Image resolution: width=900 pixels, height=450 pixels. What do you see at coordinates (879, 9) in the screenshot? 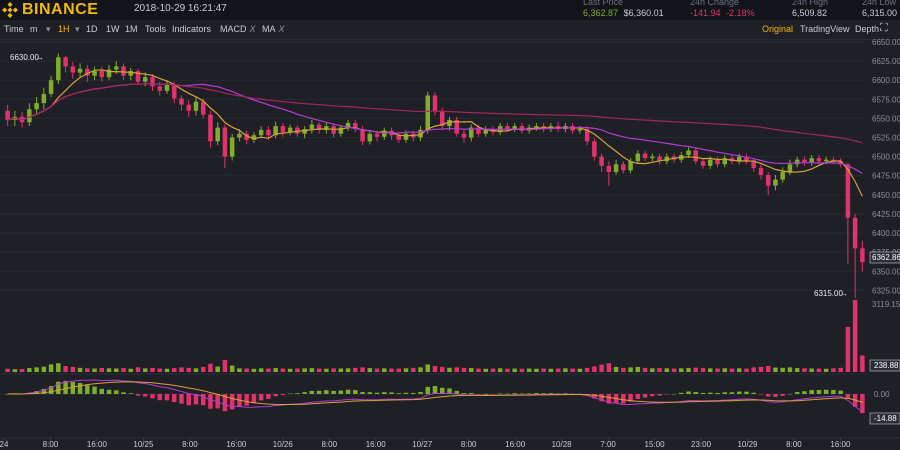
I see `stat-24h-low: 24h Low 6,315.00` at bounding box center [879, 9].